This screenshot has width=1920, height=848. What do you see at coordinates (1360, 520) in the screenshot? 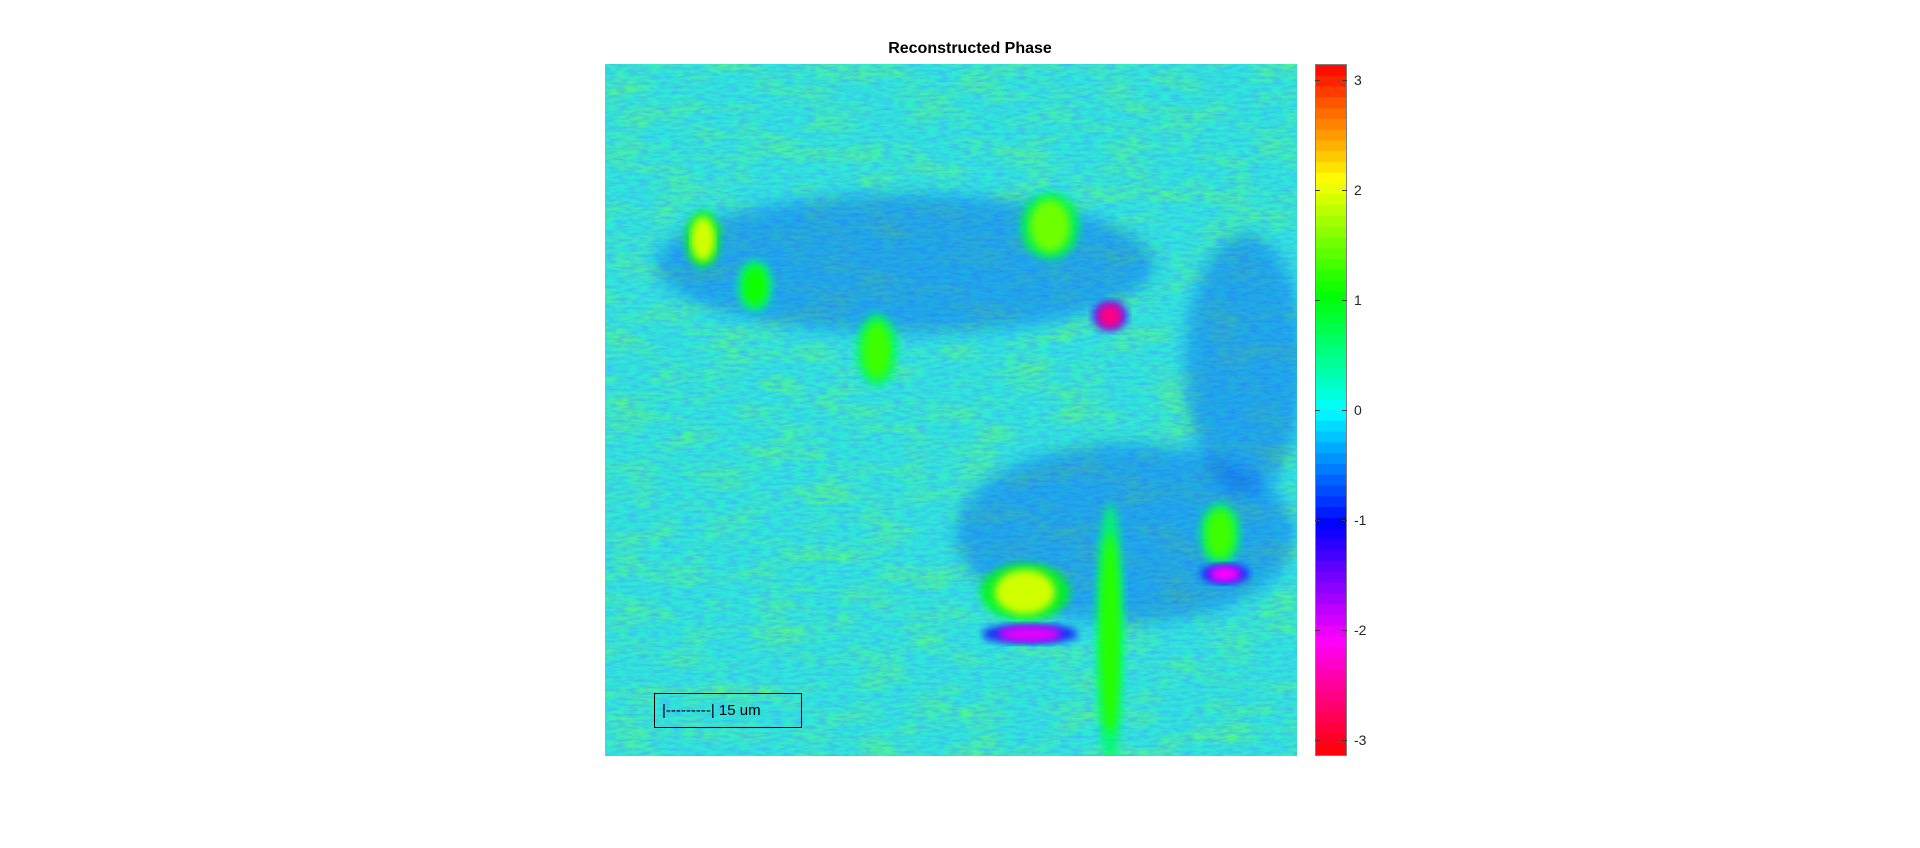
I see `colorbar-tick-label: -1` at bounding box center [1360, 520].